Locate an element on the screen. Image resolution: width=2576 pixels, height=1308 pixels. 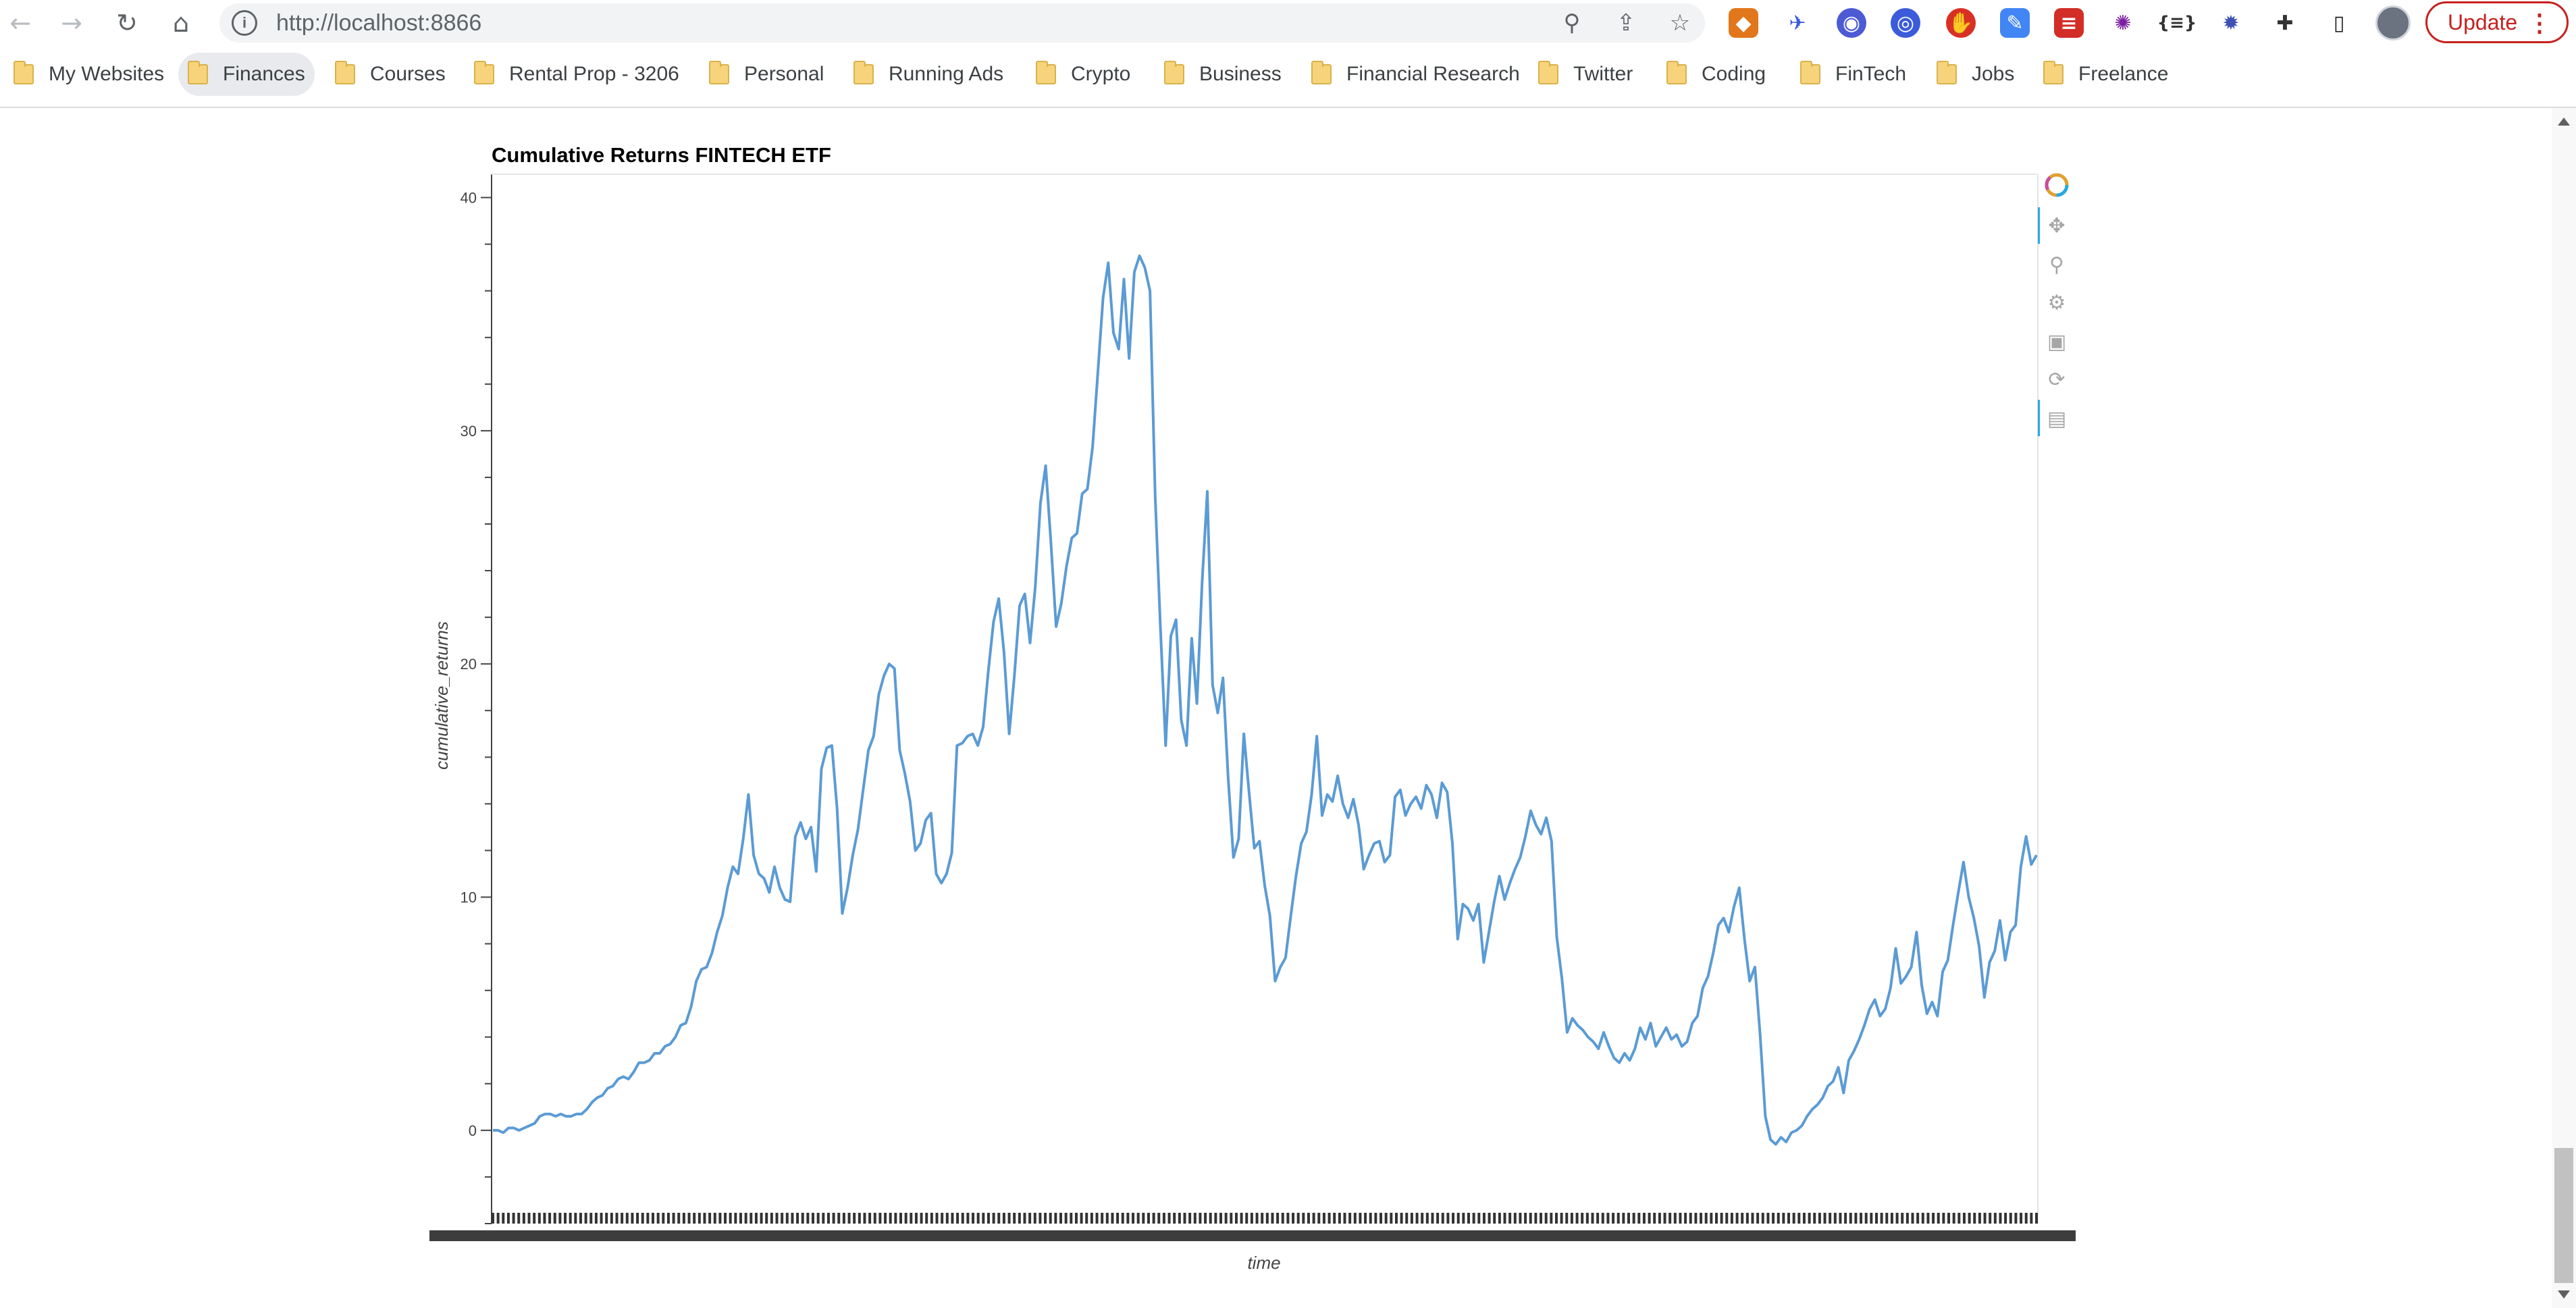
bookmark-folder: Personal is located at coordinates (766, 74).